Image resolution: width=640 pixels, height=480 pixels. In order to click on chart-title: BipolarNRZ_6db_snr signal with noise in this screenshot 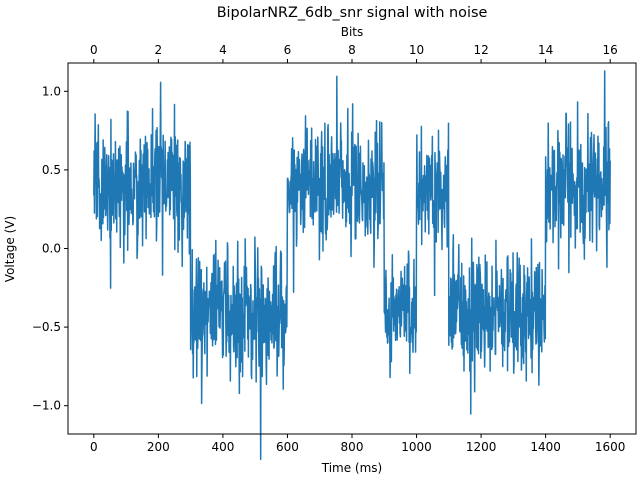, I will do `click(352, 13)`.